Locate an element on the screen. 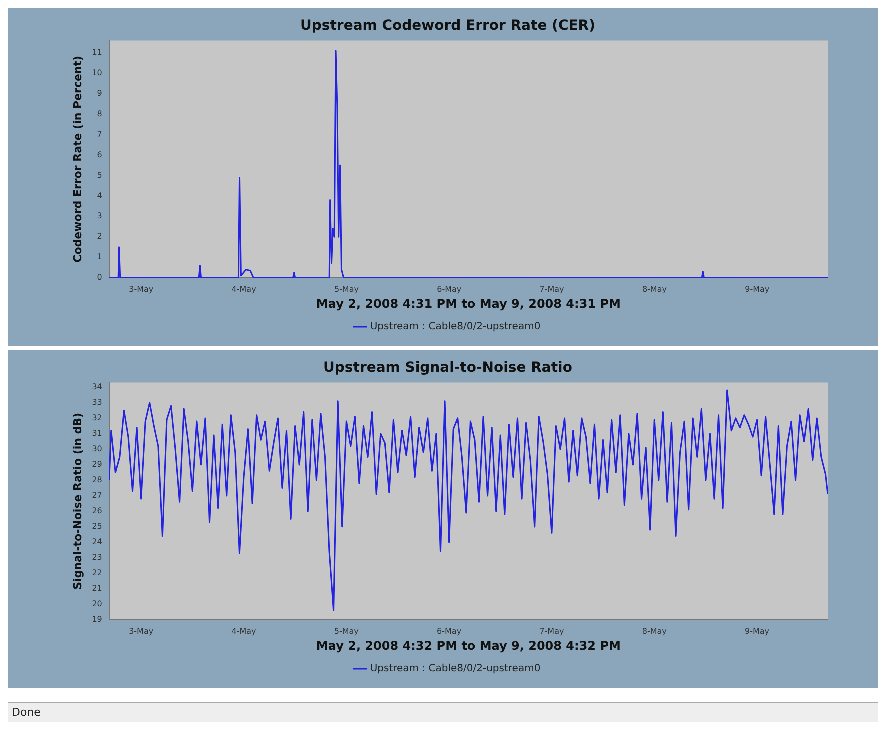  x-axis-title: May 2, 2008 4:32 PM to May 9, 2008 4:32 PM is located at coordinates (468, 645).